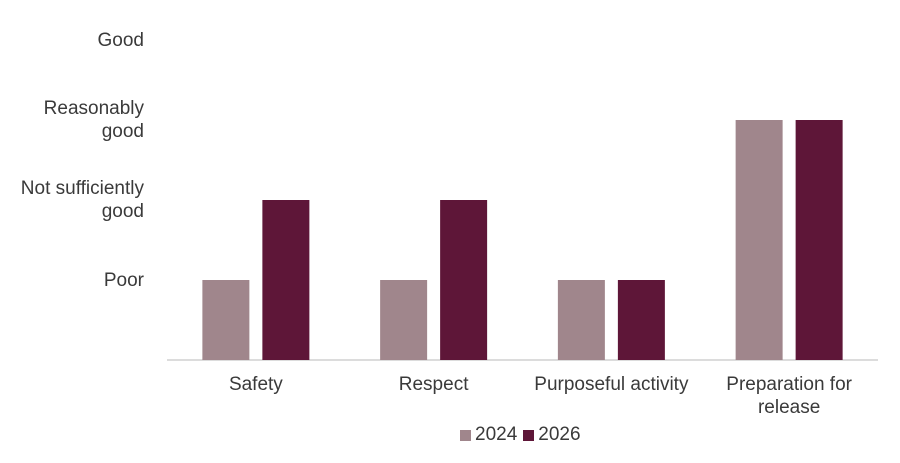  Describe the element at coordinates (559, 434) in the screenshot. I see `legend-label-2026: 2026` at that location.